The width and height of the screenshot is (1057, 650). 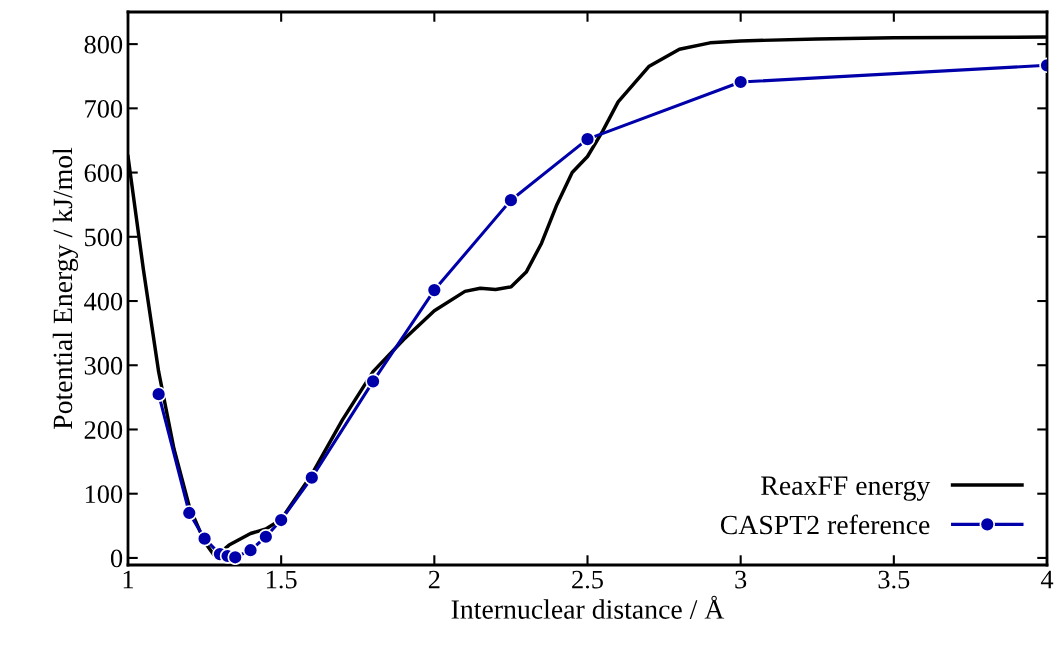 I want to click on y-tick-label: 700, so click(x=104, y=108).